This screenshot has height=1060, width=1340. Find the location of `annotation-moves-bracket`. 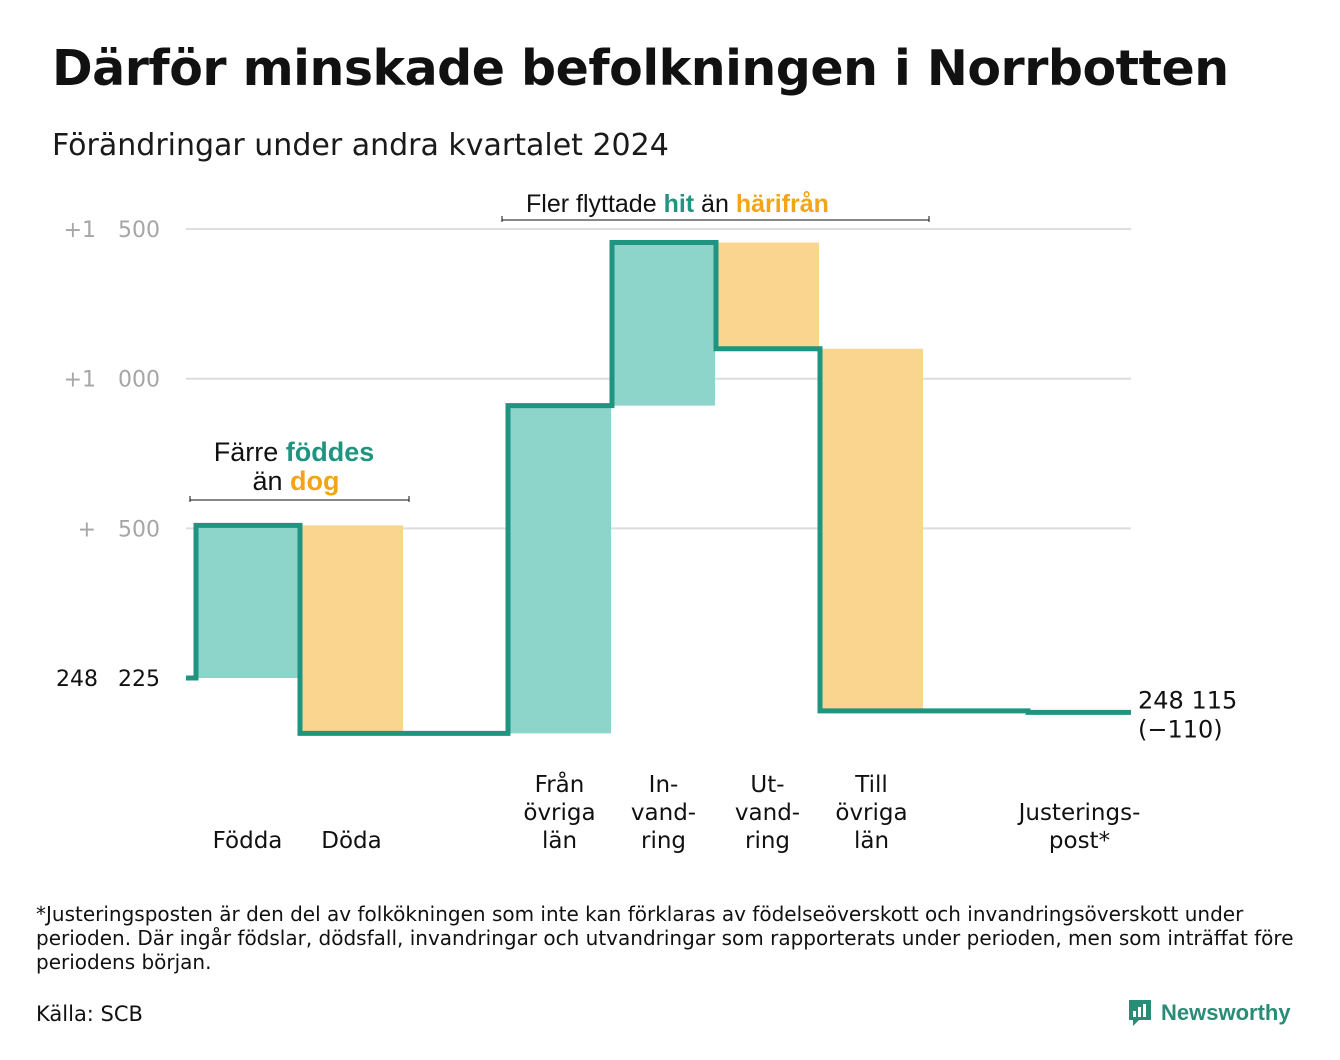

annotation-moves-bracket is located at coordinates (715, 219).